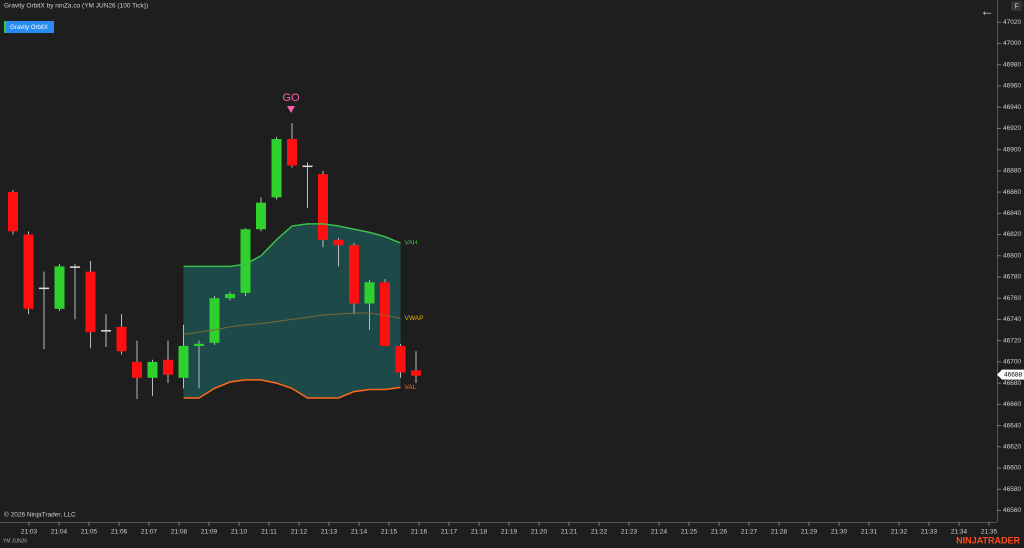  Describe the element at coordinates (292, 310) in the screenshot. I see `value-area` at that location.